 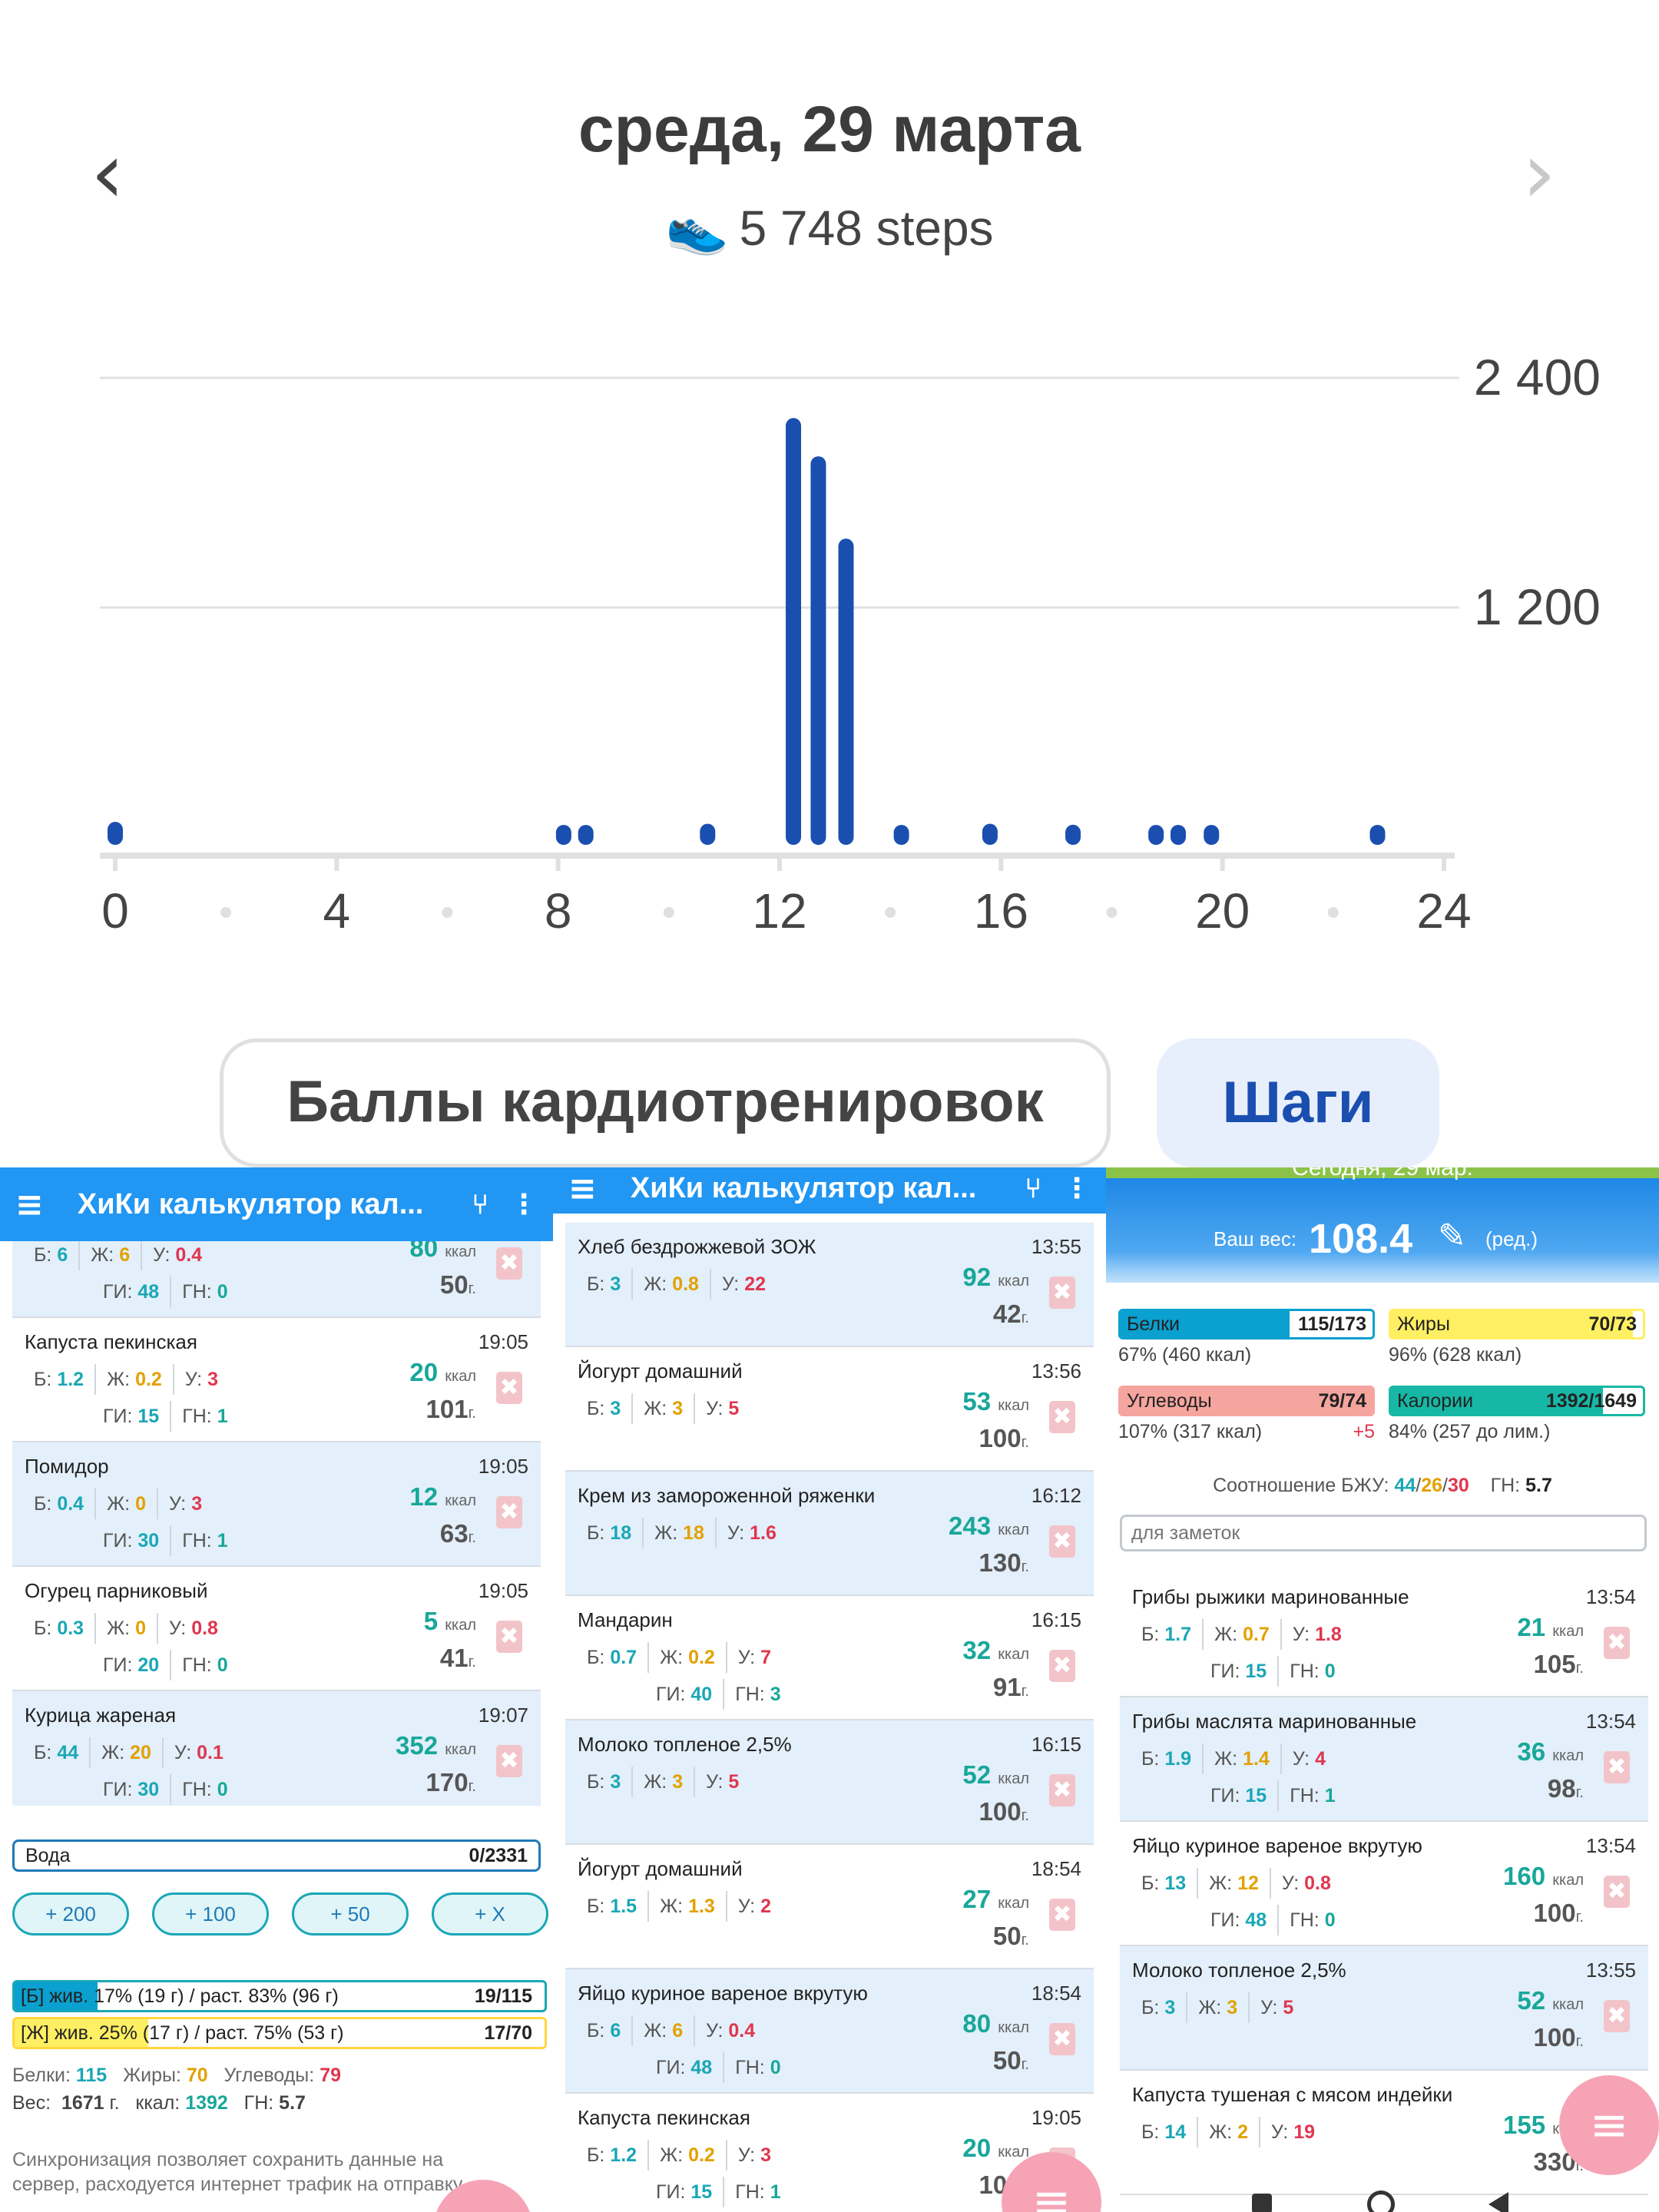 I want to click on steps-summary: 👟 5 748 steps, so click(x=829, y=228).